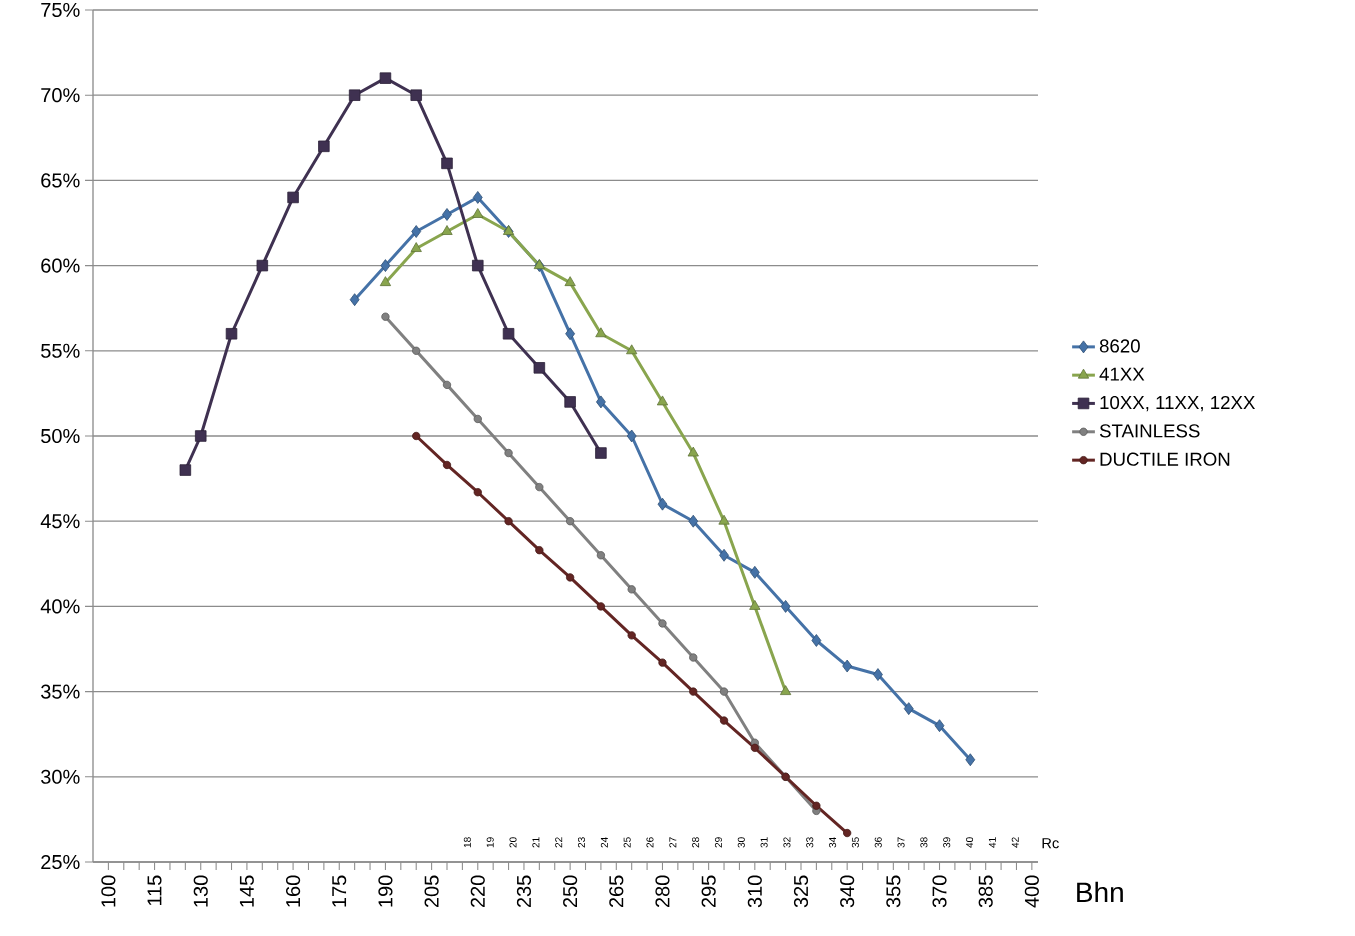  Describe the element at coordinates (513, 842) in the screenshot. I see `x2-tick-label: 20` at that location.